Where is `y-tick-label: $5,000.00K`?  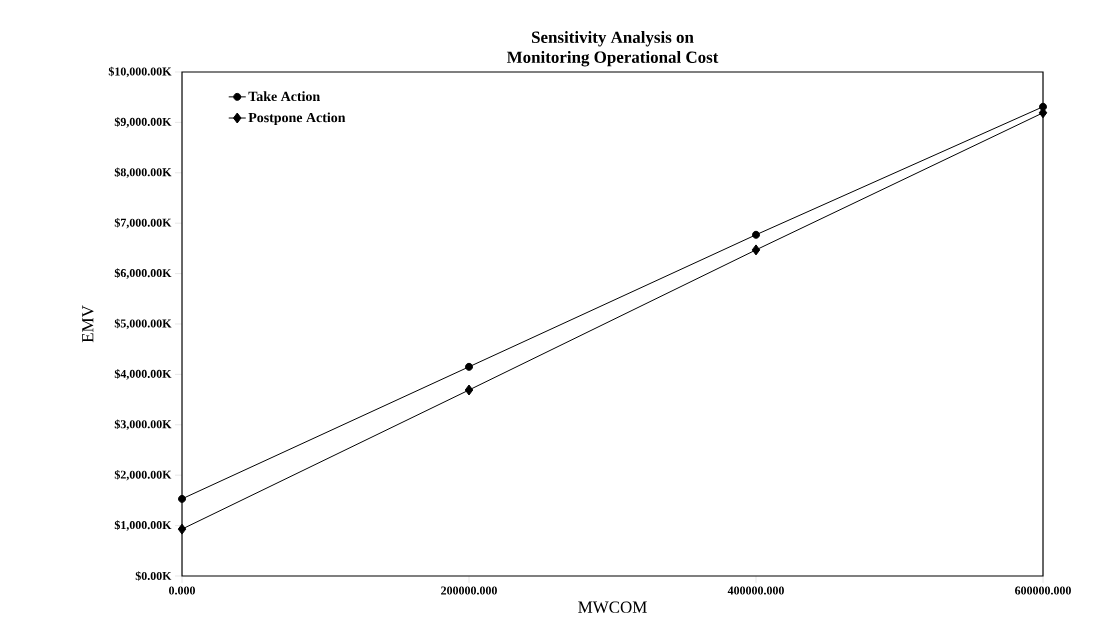
y-tick-label: $5,000.00K is located at coordinates (143, 324).